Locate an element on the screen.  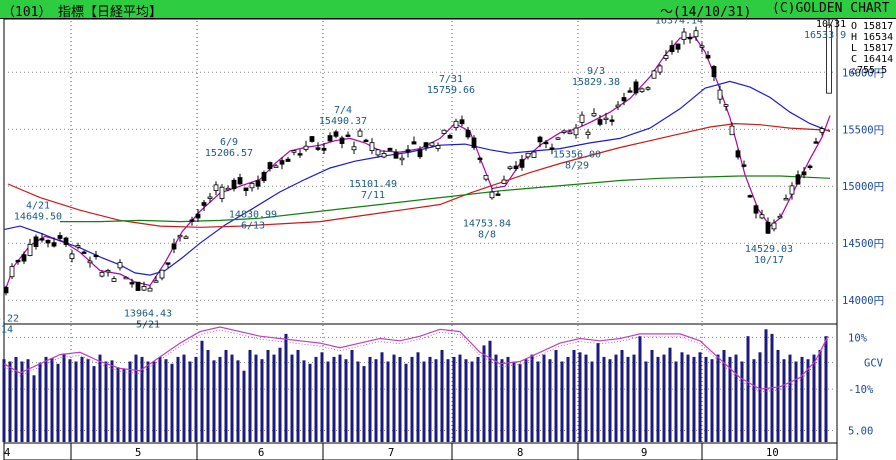
month-axis: 4 5 6 7 8 9 10 is located at coordinates (391, 451).